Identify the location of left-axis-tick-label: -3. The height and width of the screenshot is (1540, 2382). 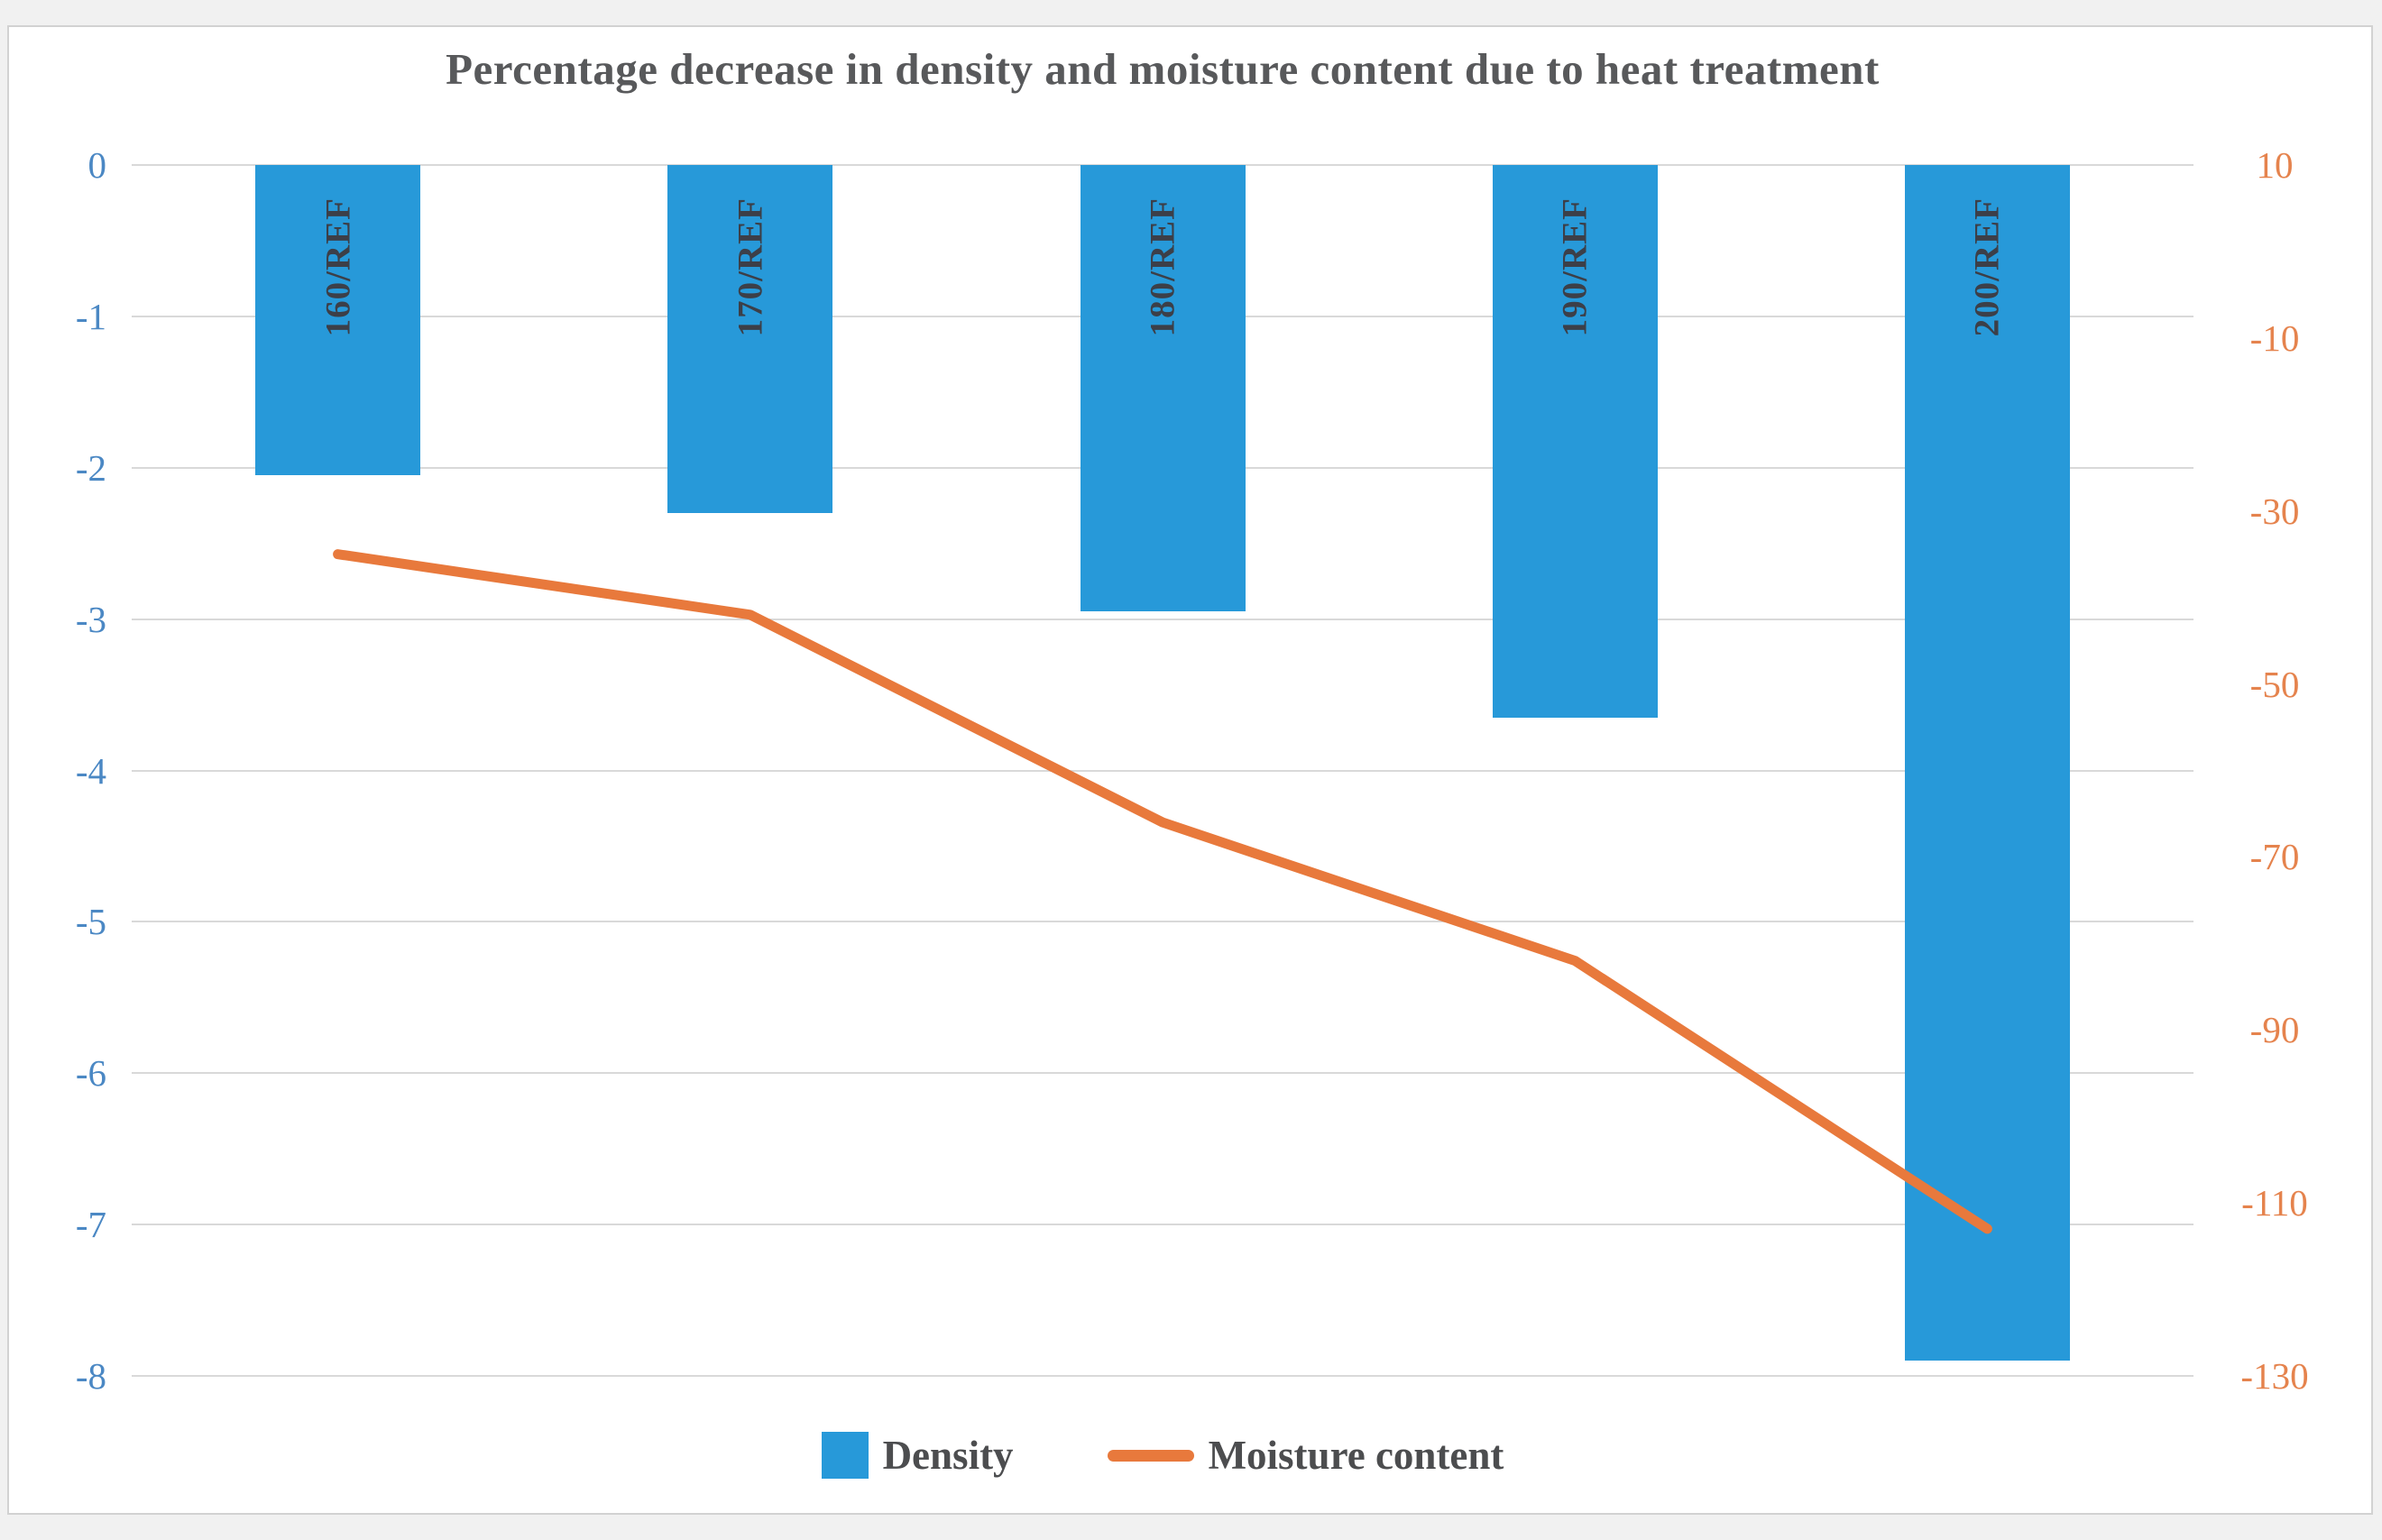
(90, 619).